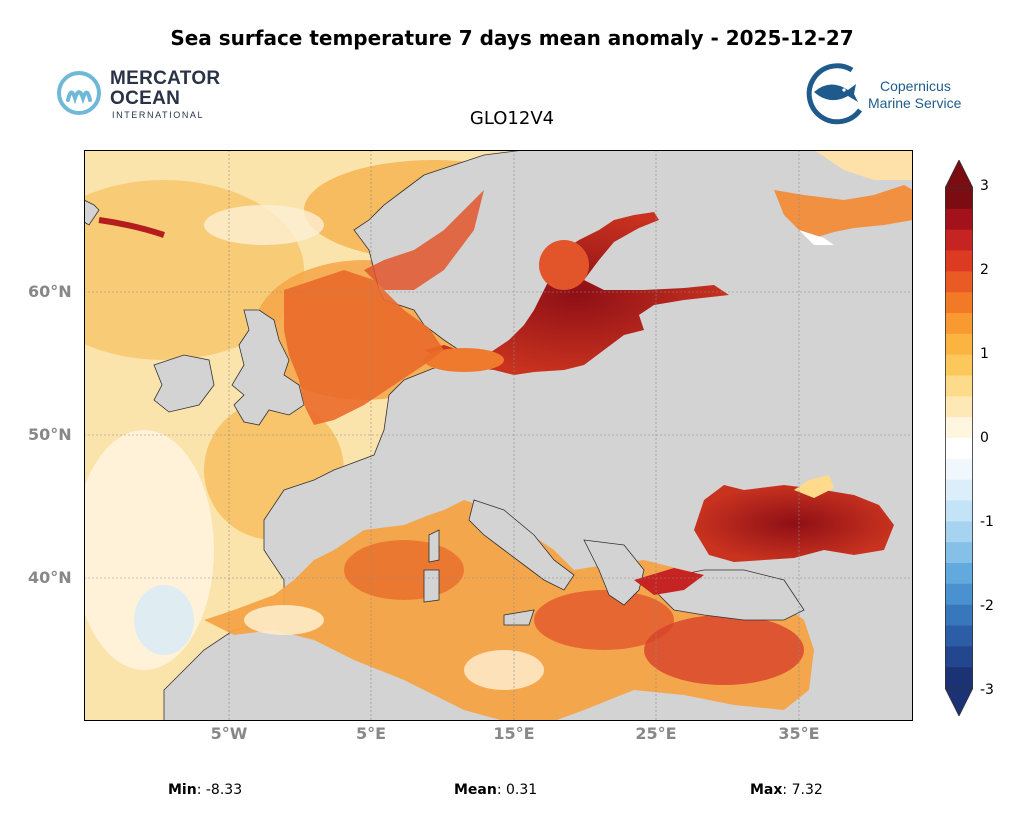  I want to click on stat-mean-label: Mean, so click(475, 790).